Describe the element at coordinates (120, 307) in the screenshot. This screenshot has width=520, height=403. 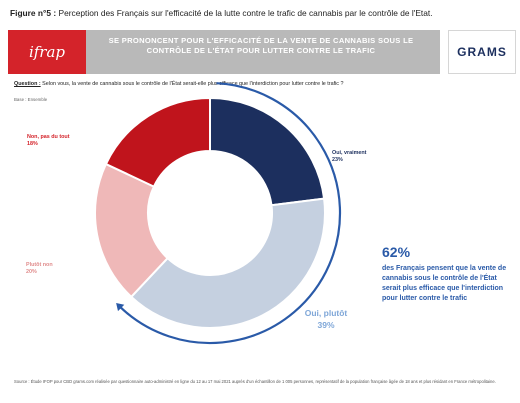
I see `yes-share-arrowhead-icon` at that location.